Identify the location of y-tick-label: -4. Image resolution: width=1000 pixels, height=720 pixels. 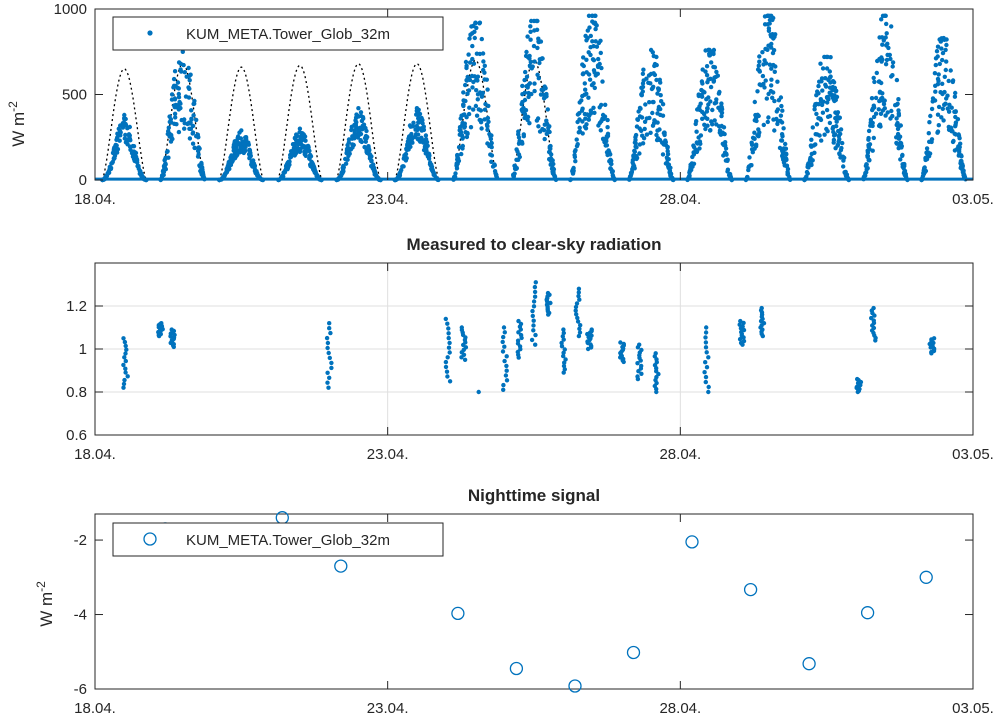
(80, 615).